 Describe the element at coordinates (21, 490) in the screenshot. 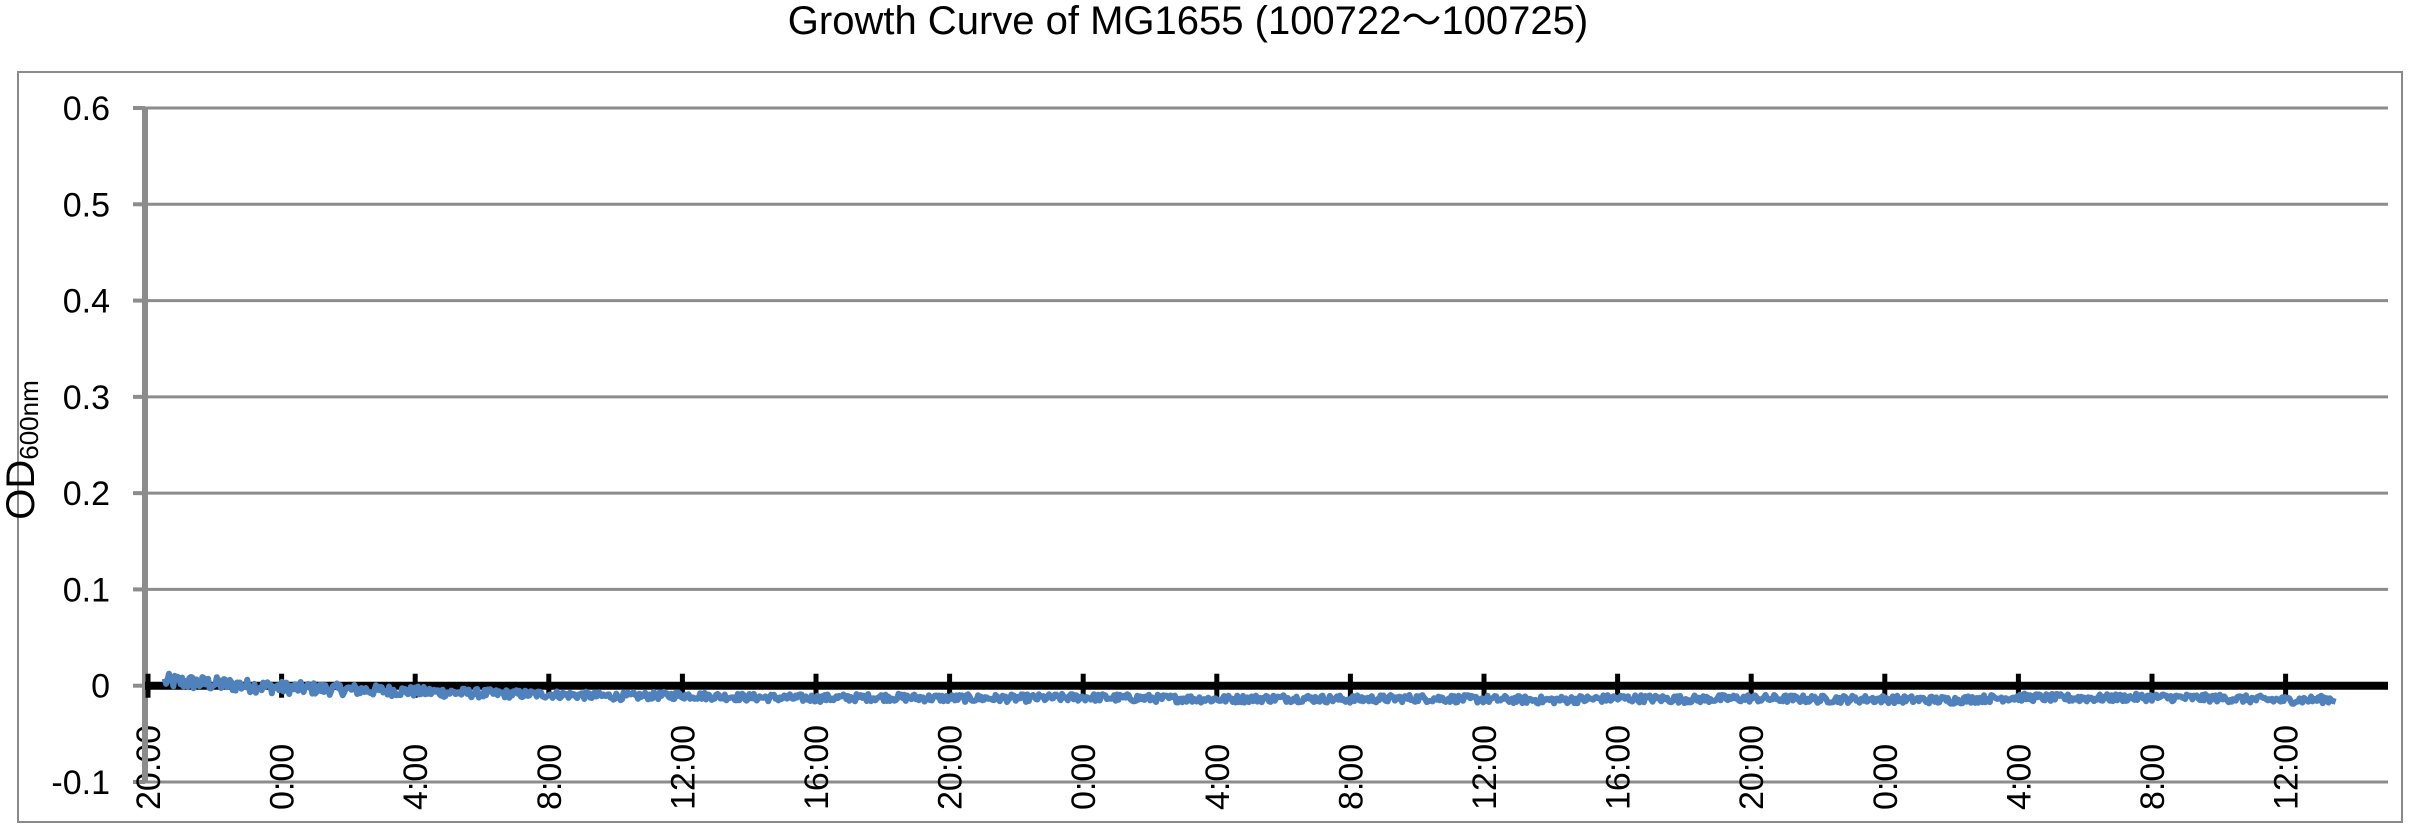

I see `y-axis-label-main: OD` at that location.